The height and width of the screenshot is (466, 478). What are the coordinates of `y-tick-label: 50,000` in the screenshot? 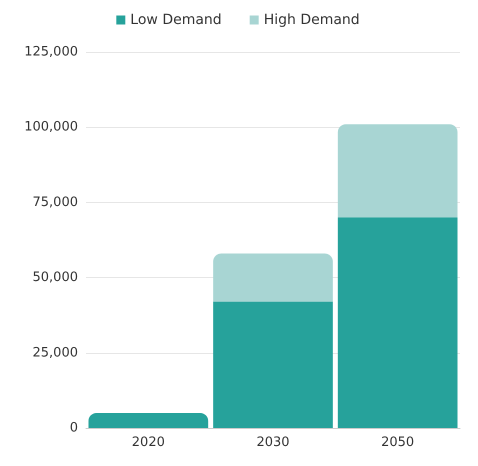 It's located at (55, 278).